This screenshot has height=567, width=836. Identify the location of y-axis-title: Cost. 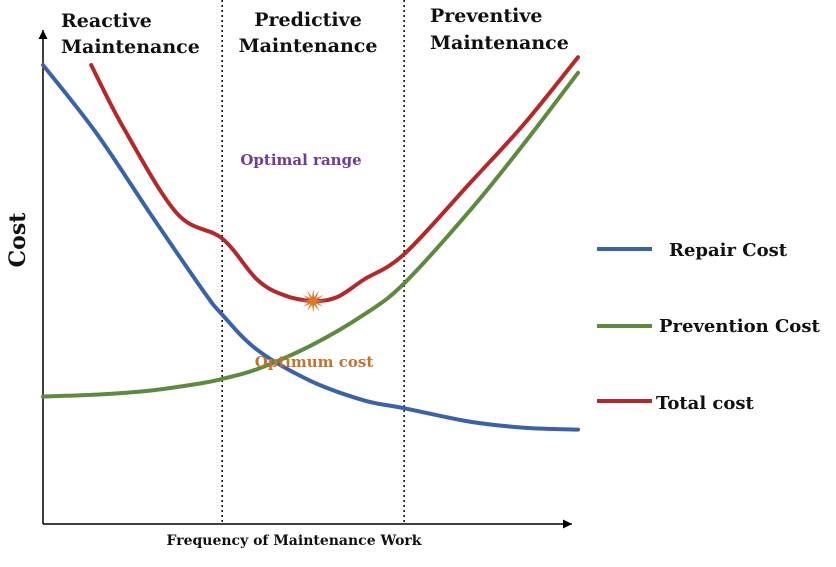
(18, 240).